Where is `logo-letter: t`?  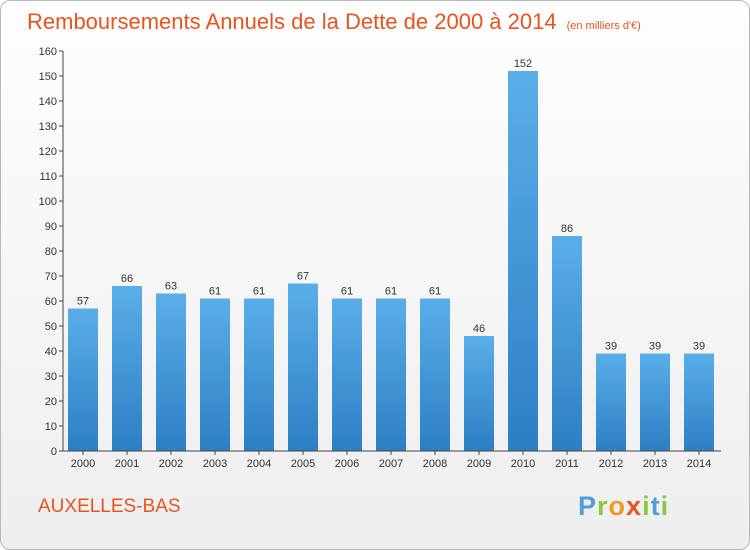
logo-letter: t is located at coordinates (655, 506).